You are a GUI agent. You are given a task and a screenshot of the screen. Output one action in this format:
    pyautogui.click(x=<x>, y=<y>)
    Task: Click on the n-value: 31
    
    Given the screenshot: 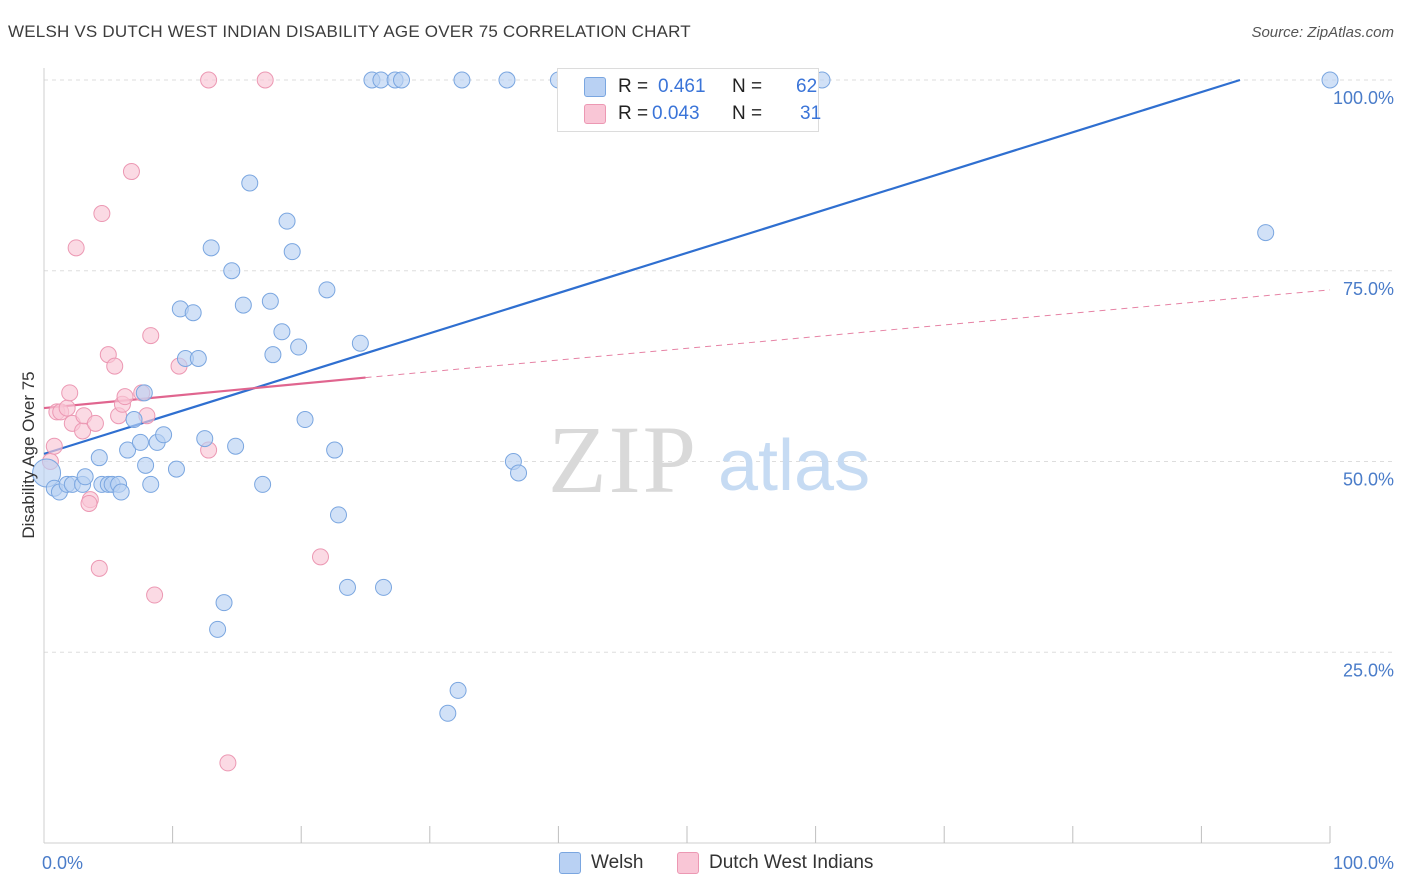 What is the action you would take?
    pyautogui.click(x=811, y=113)
    